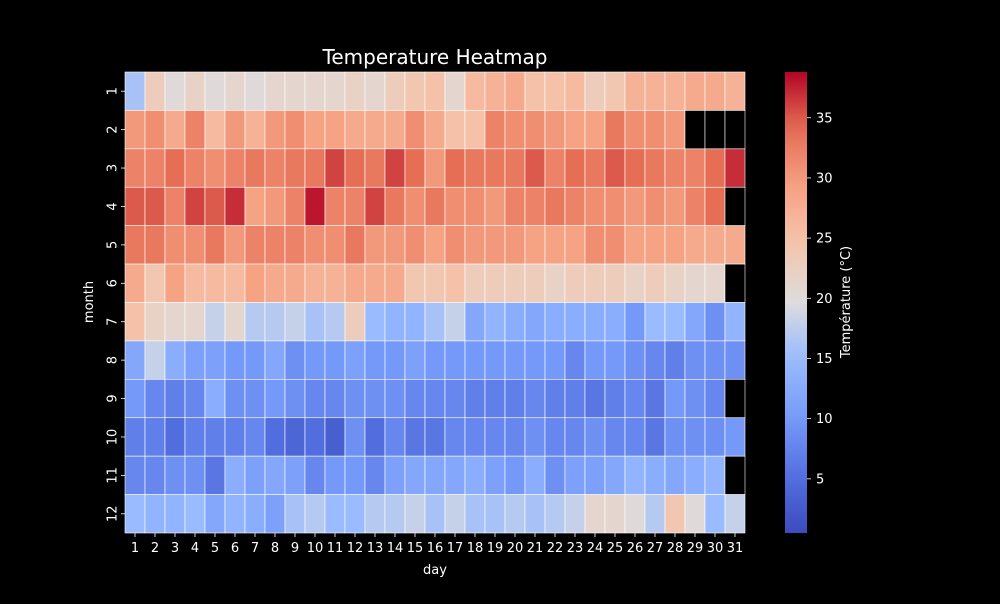  I want to click on y-tick-label: 3, so click(113, 168).